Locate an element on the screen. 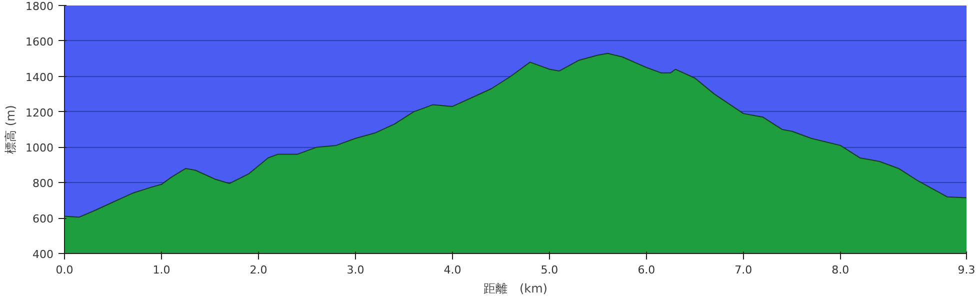 Image resolution: width=980 pixels, height=298 pixels. x-tick-label: 2.0 is located at coordinates (259, 270).